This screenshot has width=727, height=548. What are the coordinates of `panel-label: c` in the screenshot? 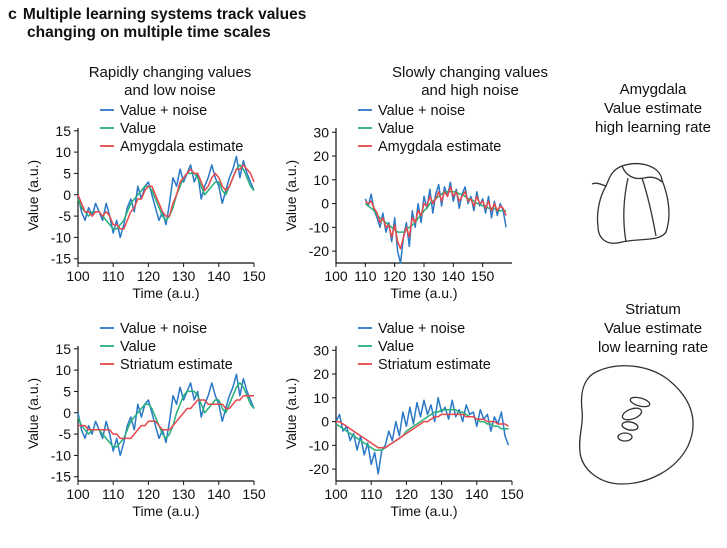 It's located at (12, 14).